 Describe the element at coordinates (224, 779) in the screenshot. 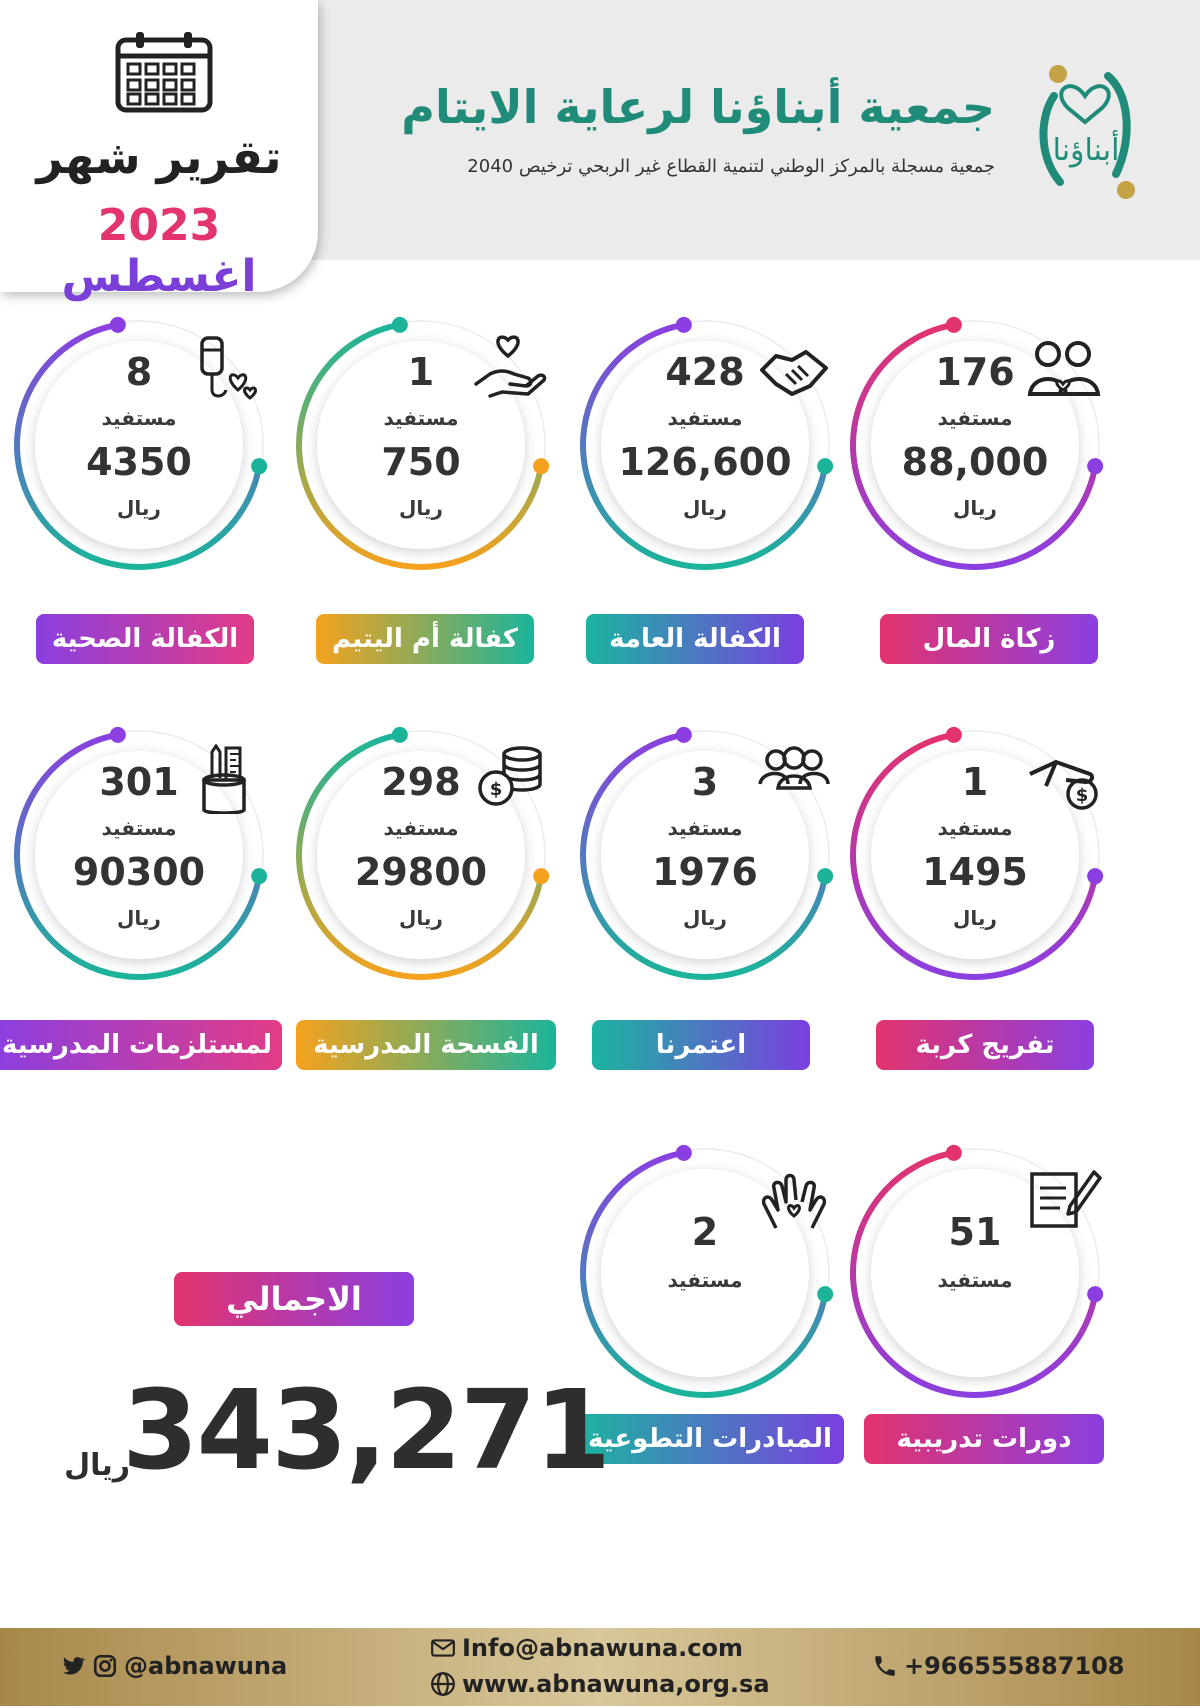

I see `pencil-cup-icon` at that location.